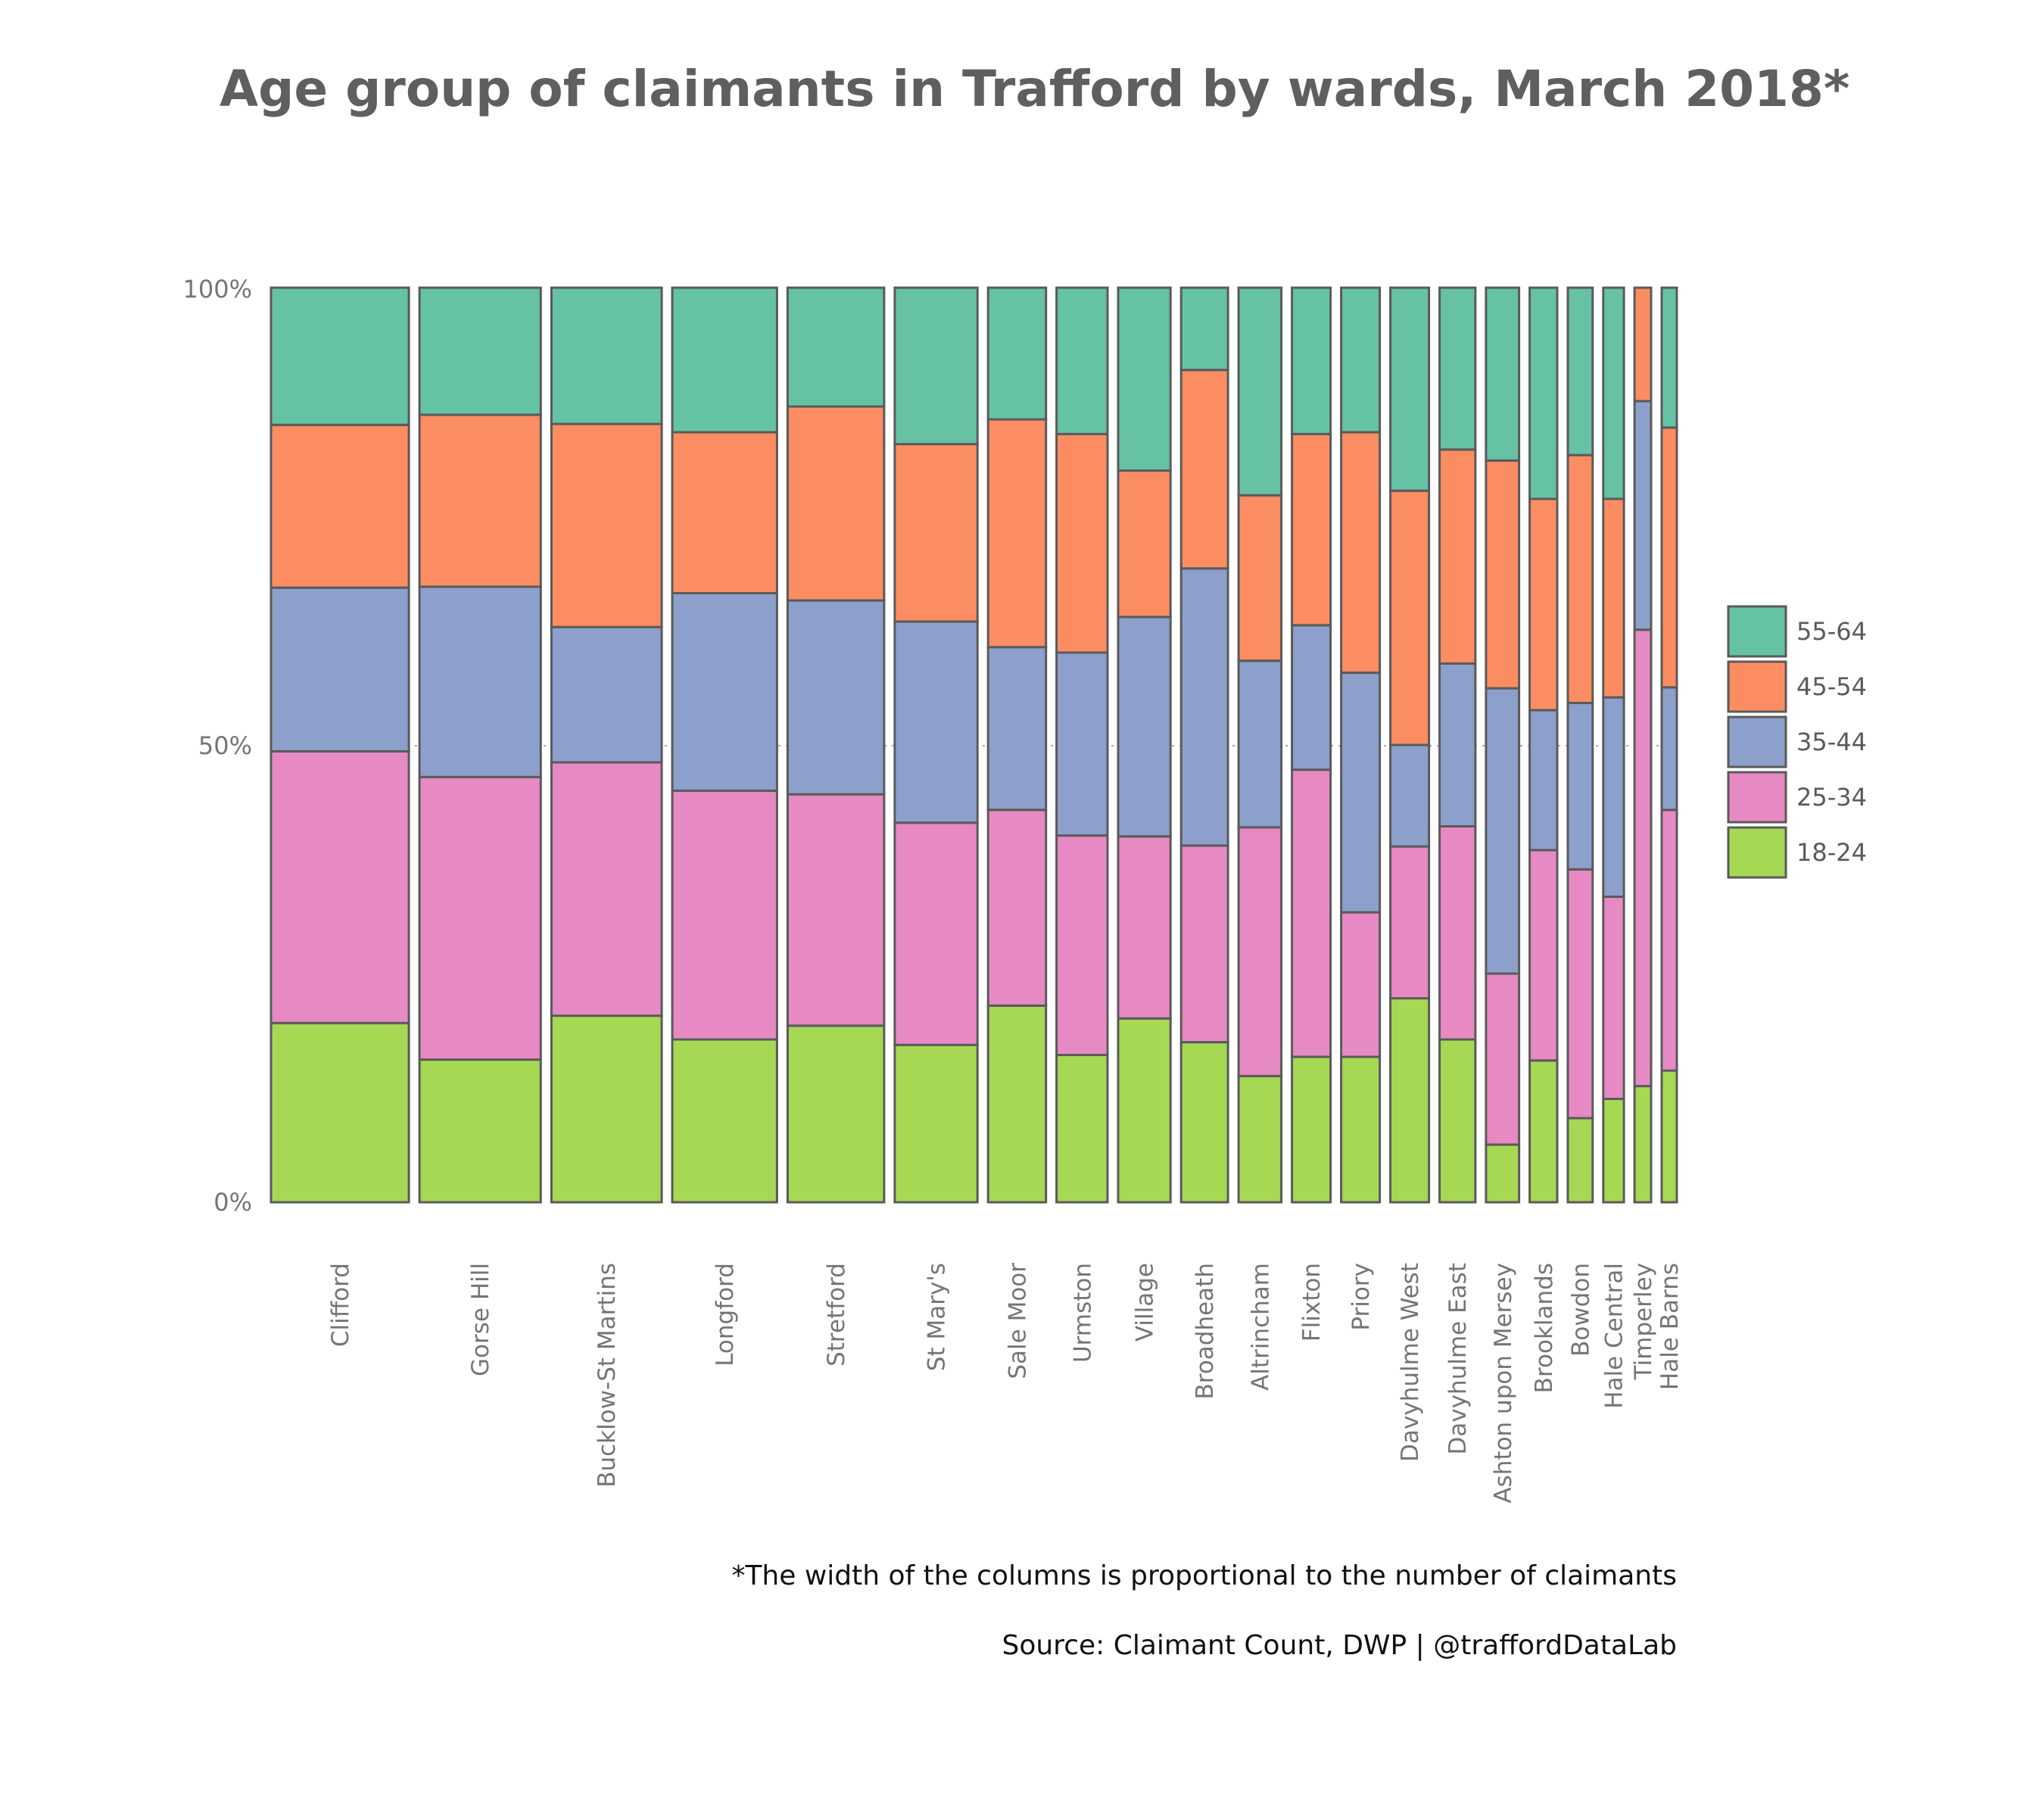 The width and height of the screenshot is (2044, 1817). What do you see at coordinates (480, 1319) in the screenshot?
I see `x-tick-label-gorse-hill: Gorse Hill` at bounding box center [480, 1319].